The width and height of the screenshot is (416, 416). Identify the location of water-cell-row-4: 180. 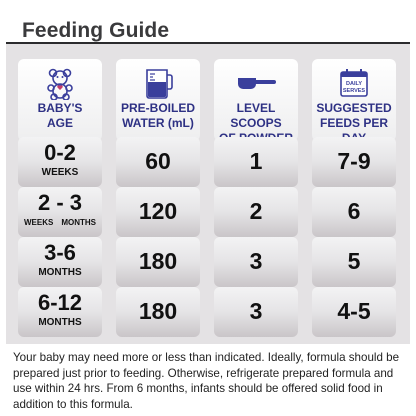
(158, 312).